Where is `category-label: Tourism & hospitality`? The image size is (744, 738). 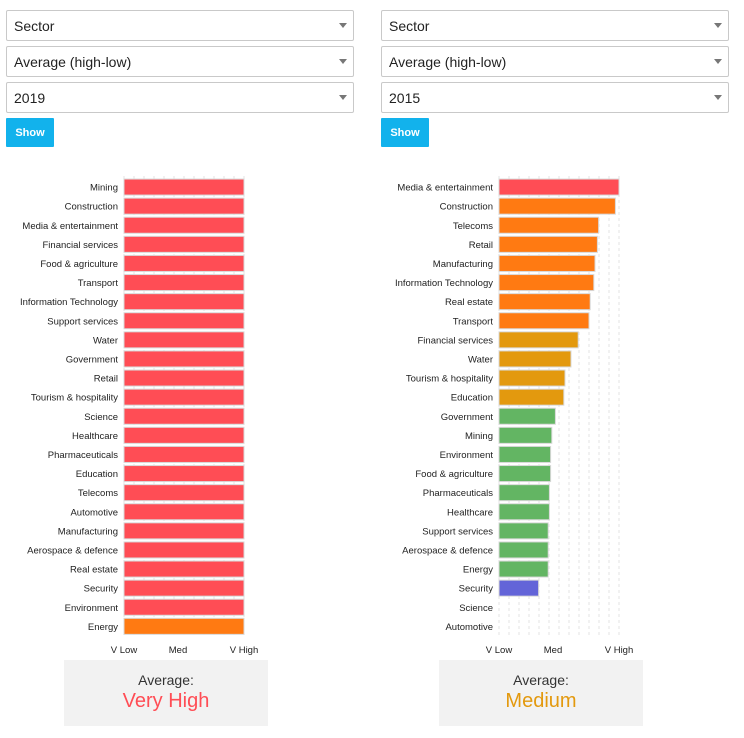 category-label: Tourism & hospitality is located at coordinates (449, 379).